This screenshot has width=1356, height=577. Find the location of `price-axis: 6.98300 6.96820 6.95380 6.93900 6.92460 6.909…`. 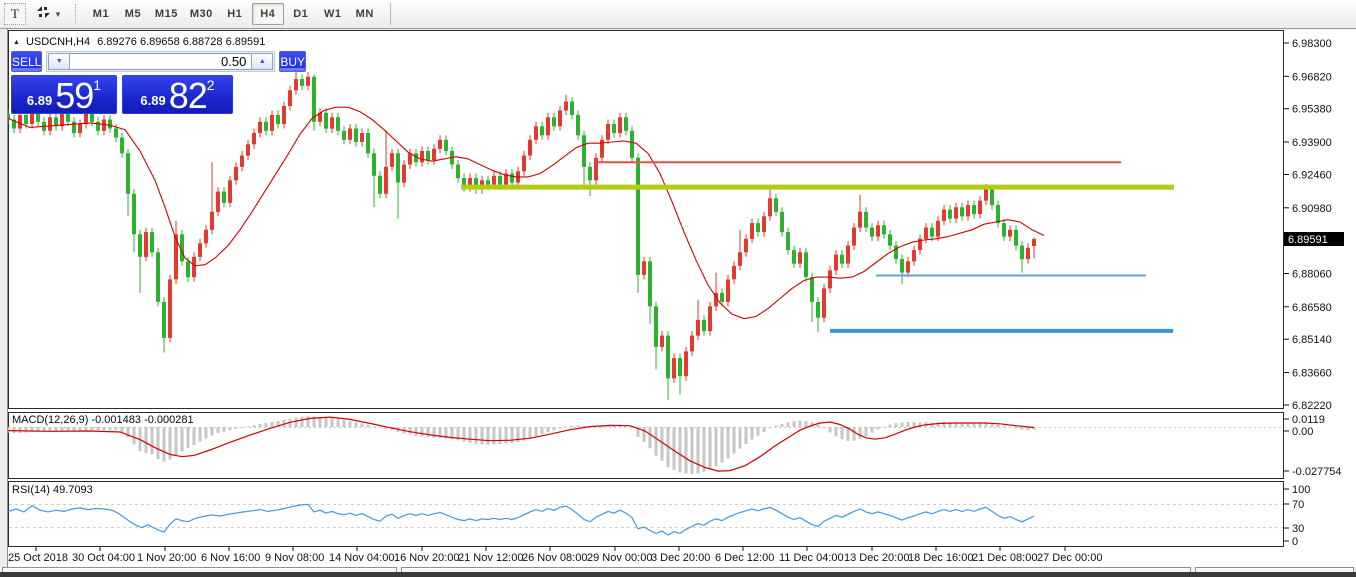

price-axis: 6.98300 6.96820 6.95380 6.93900 6.92460 6.909… is located at coordinates (1308, 225).